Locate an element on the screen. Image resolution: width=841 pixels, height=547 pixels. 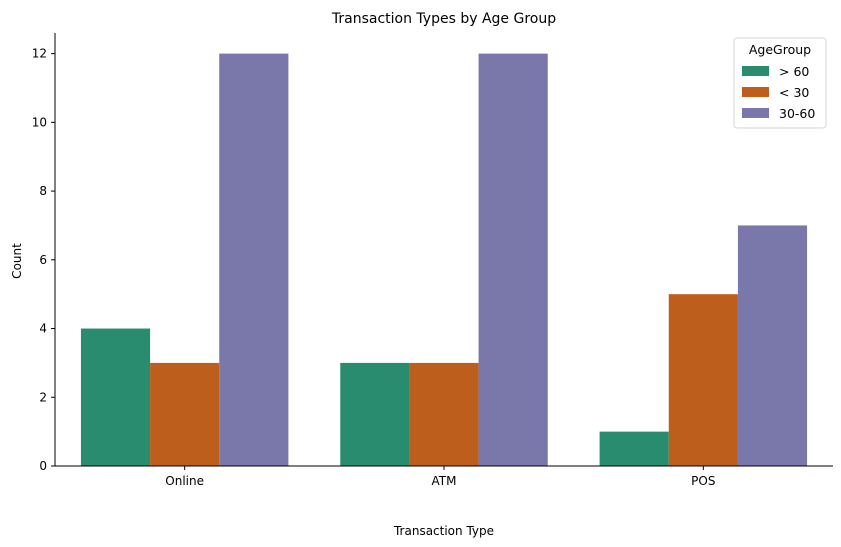
y-tick-label: 0 is located at coordinates (43, 466).